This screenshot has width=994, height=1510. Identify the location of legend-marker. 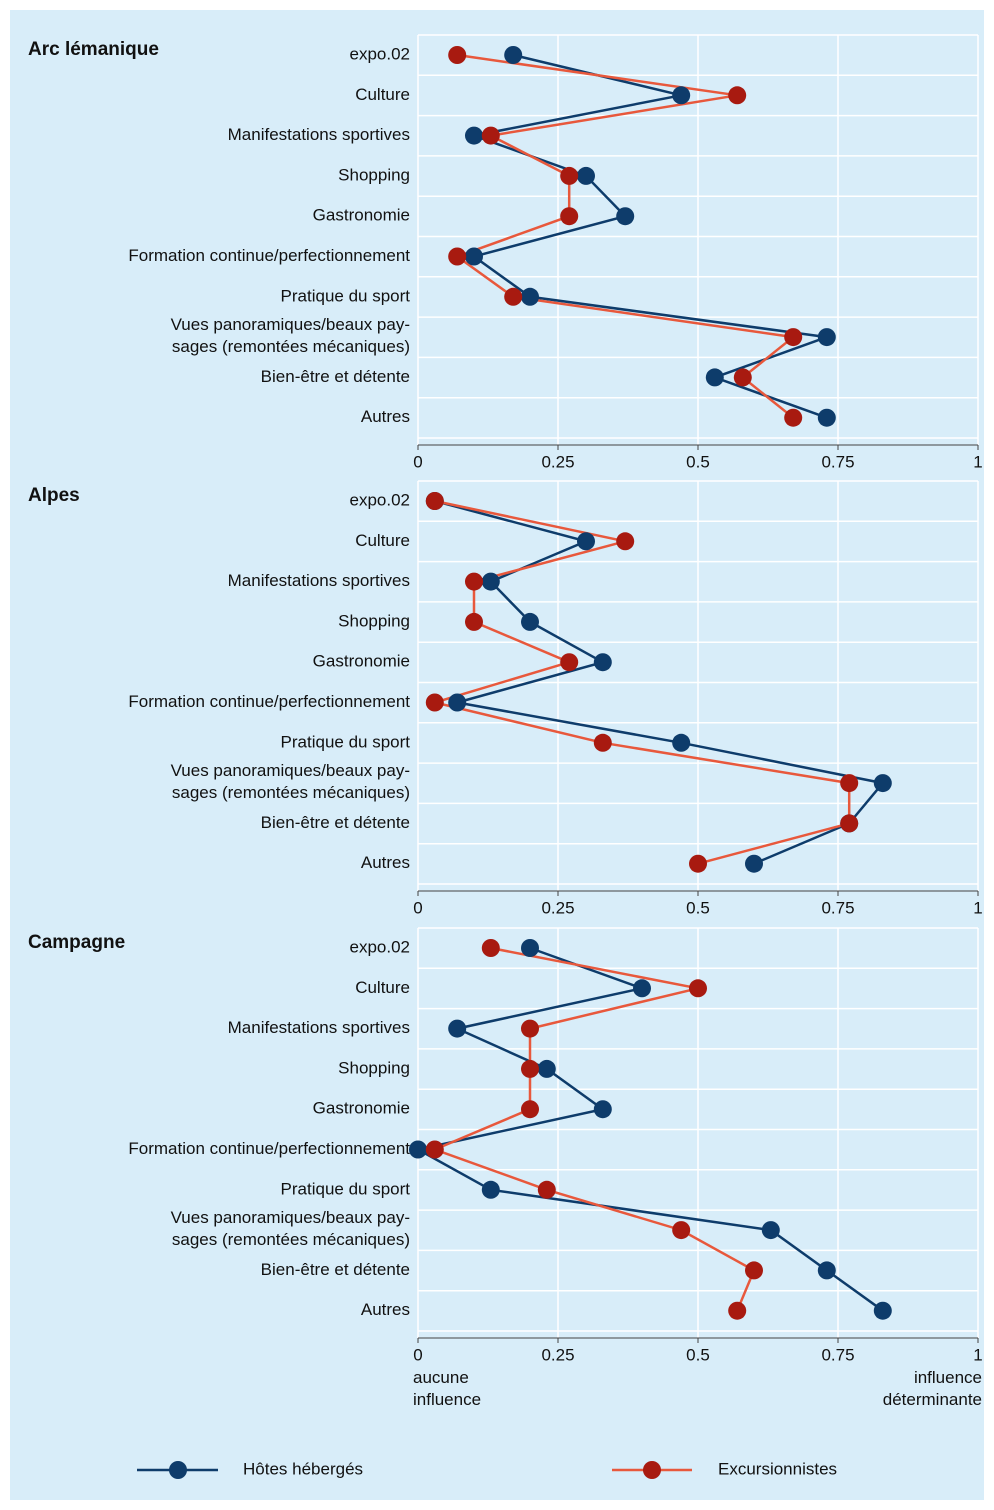
(178, 1470).